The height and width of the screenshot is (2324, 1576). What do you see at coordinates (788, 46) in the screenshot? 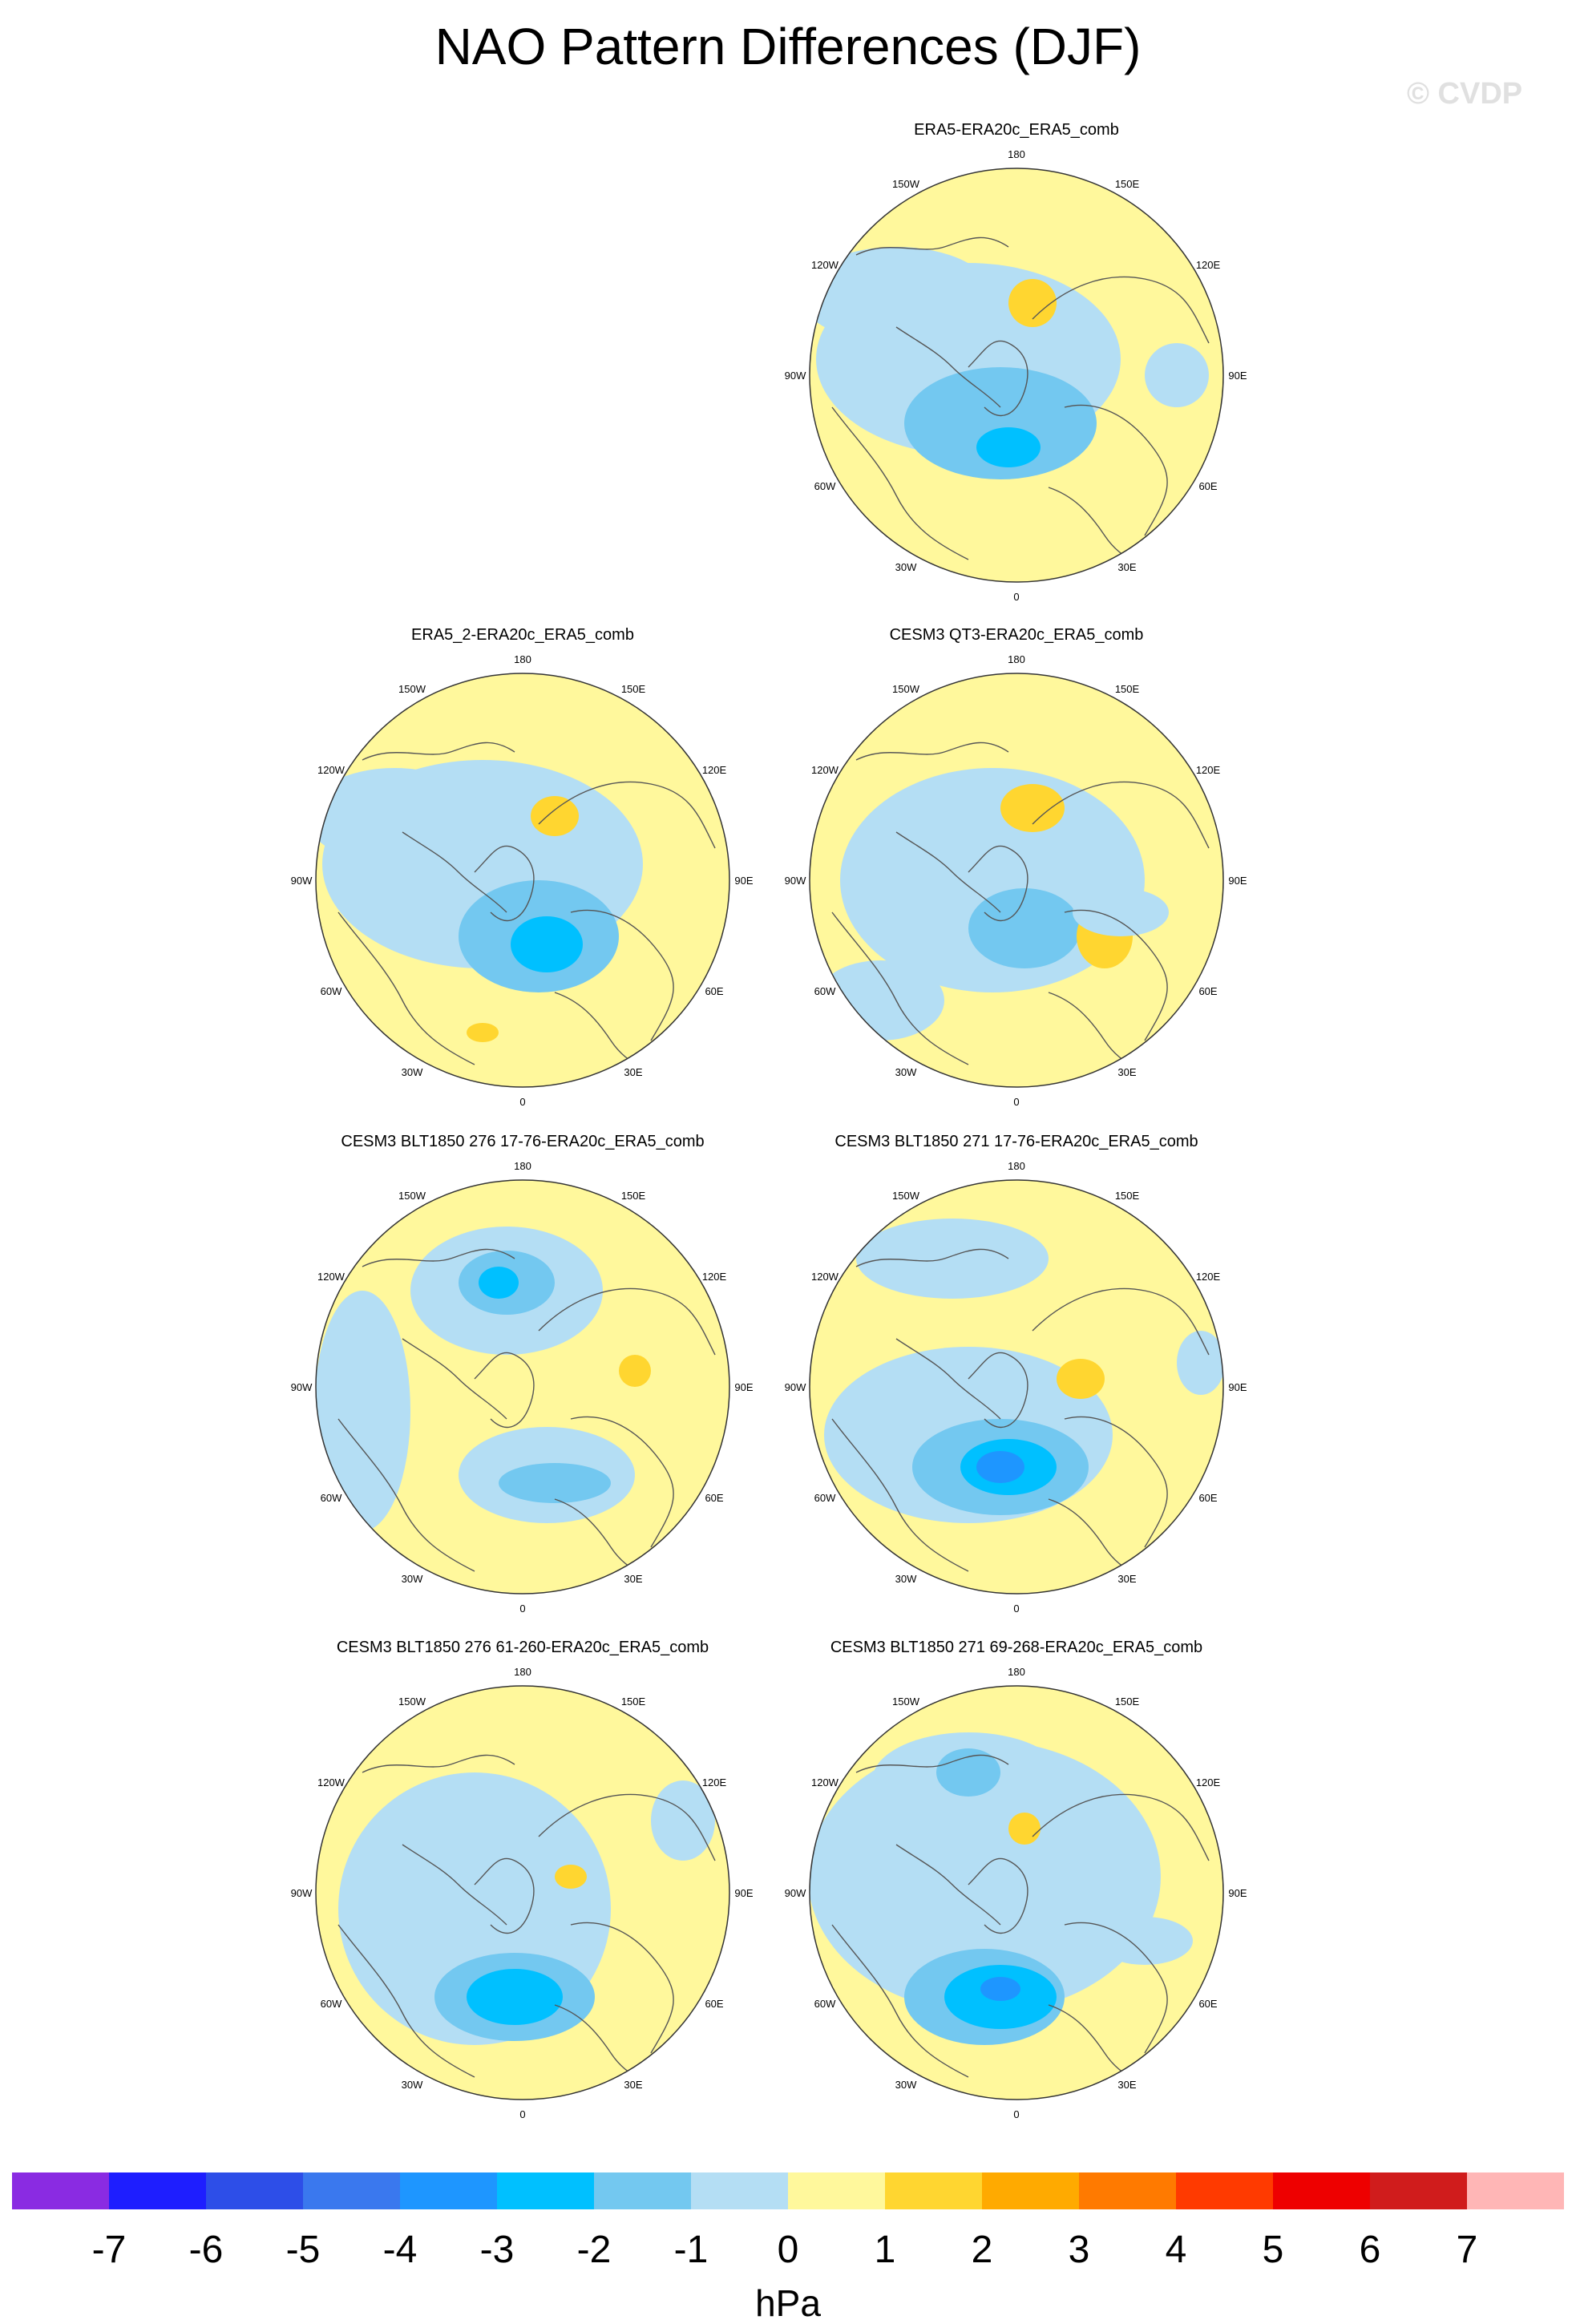
I see `figure-title: NAO Pattern Differences (DJF)` at bounding box center [788, 46].